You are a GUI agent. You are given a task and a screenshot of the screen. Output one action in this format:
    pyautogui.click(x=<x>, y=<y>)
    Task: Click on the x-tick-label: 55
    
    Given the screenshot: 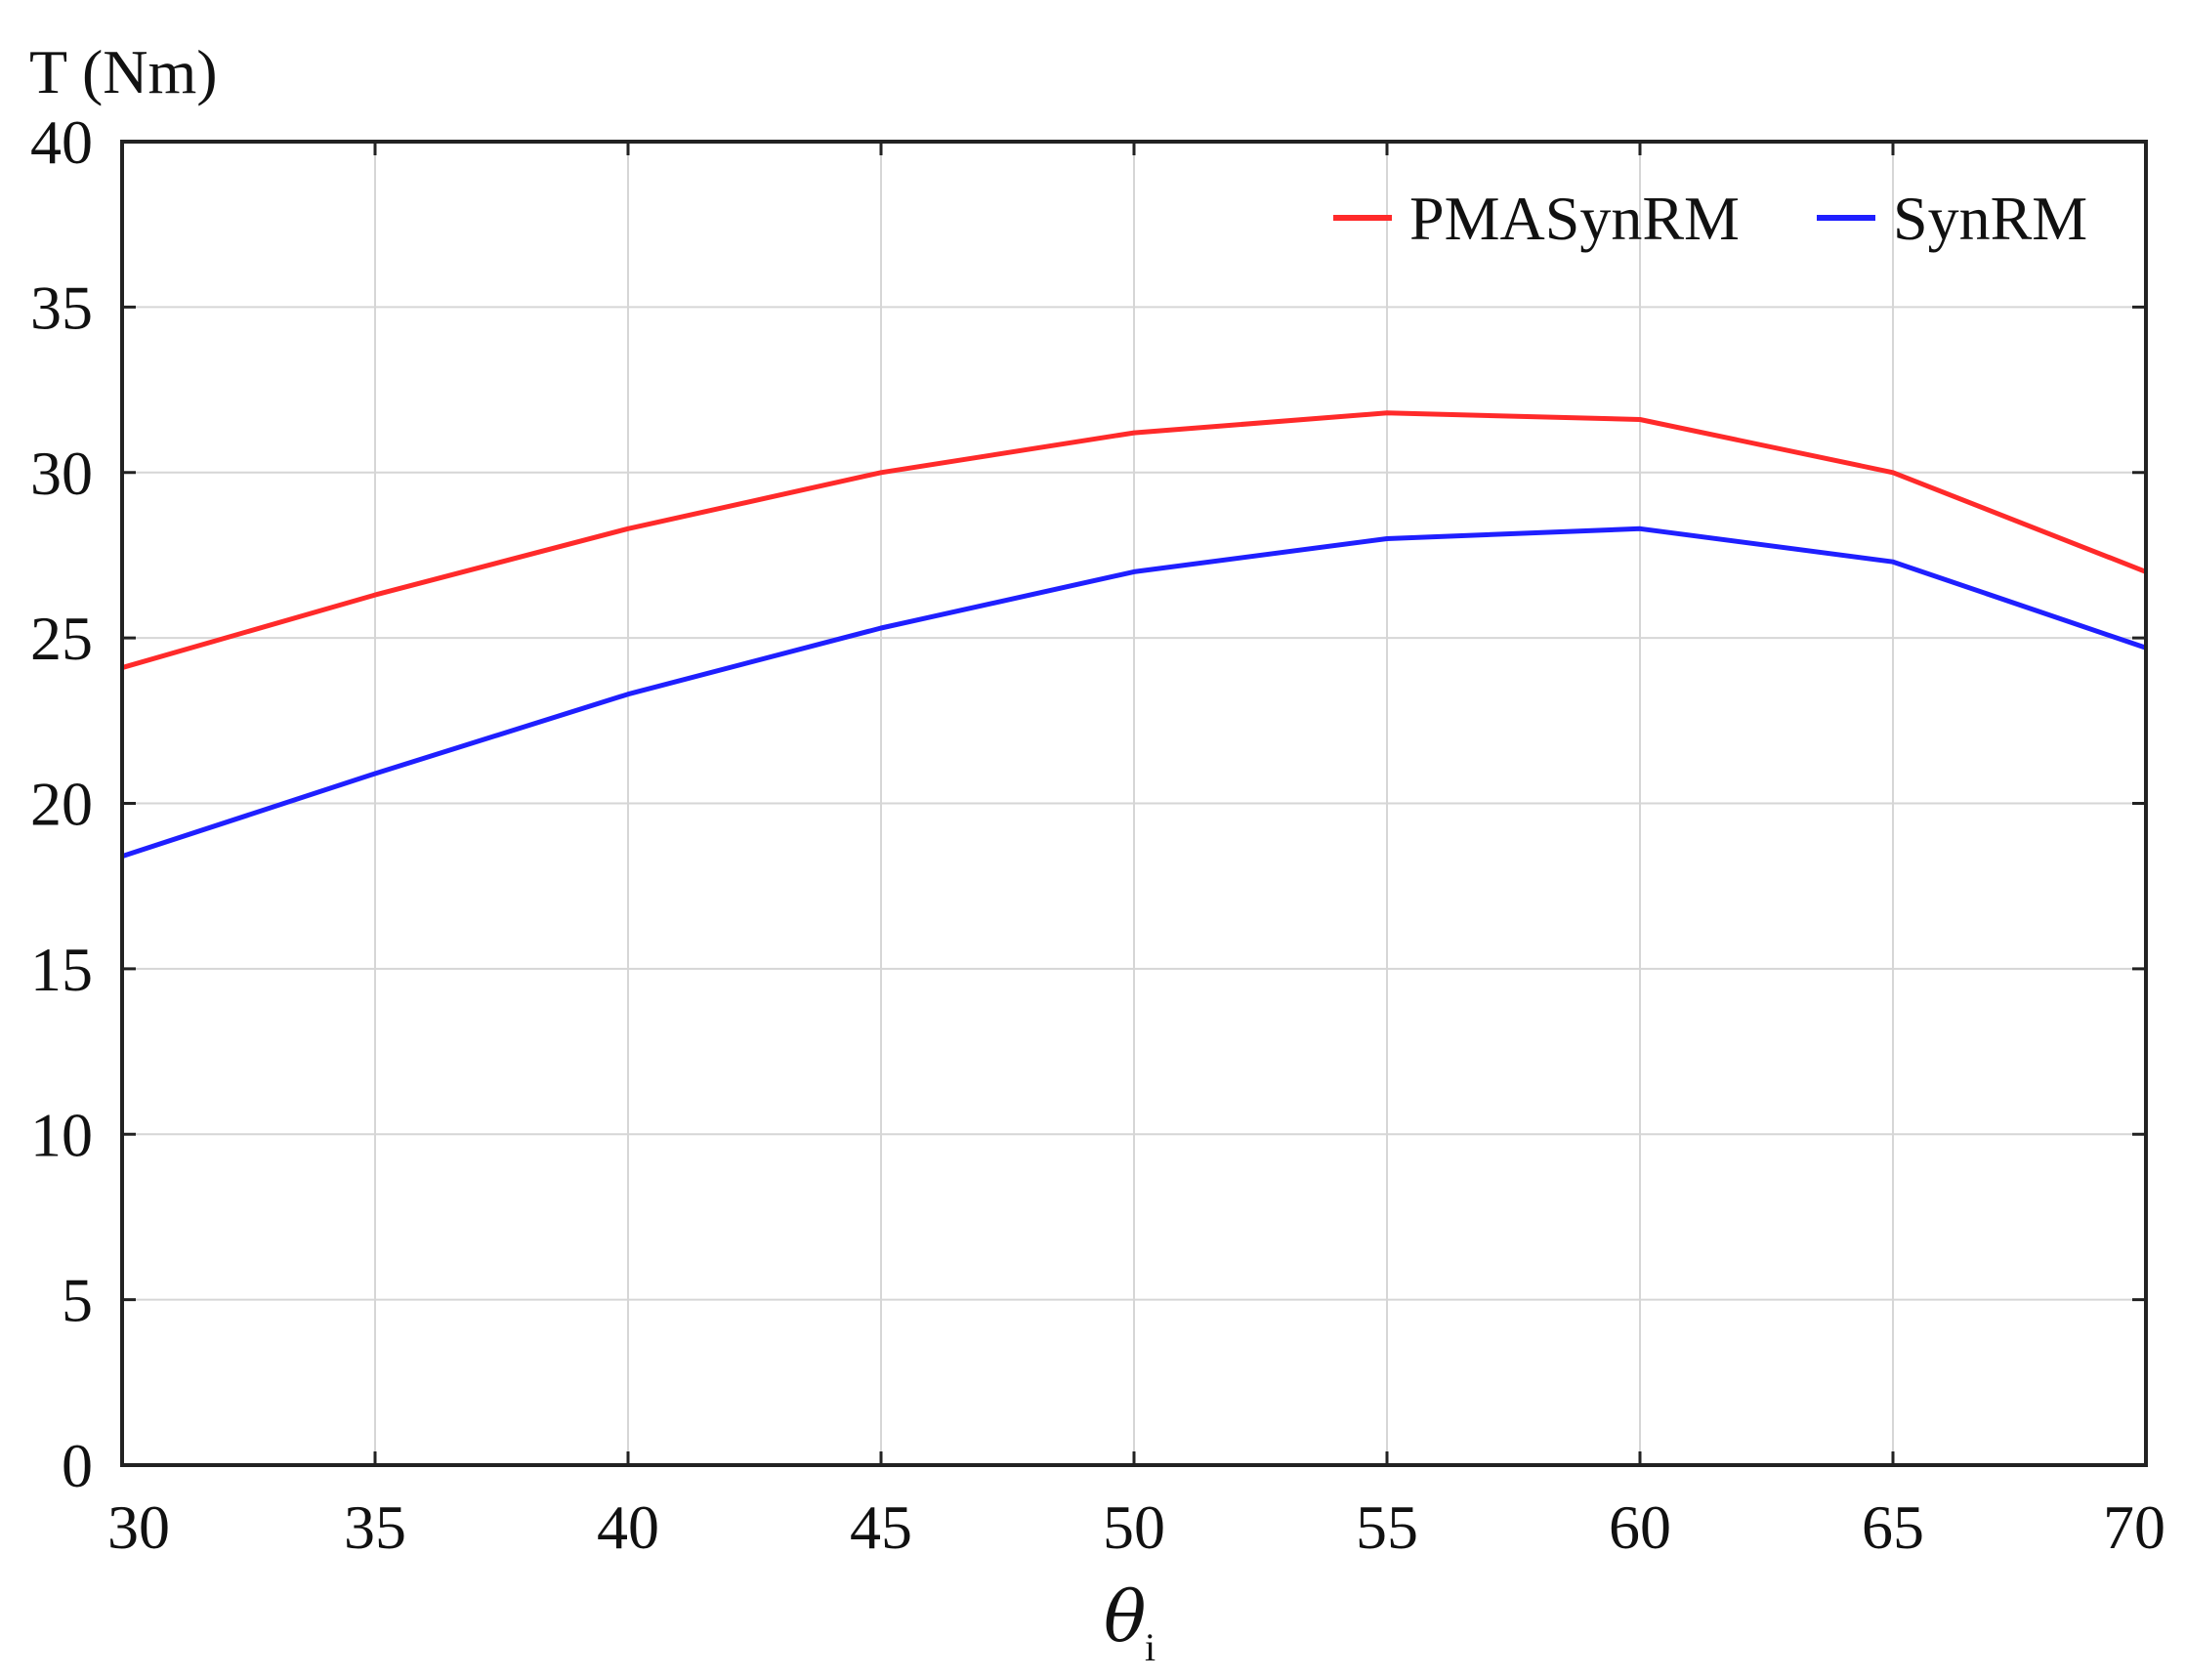 What is the action you would take?
    pyautogui.click(x=1387, y=1527)
    